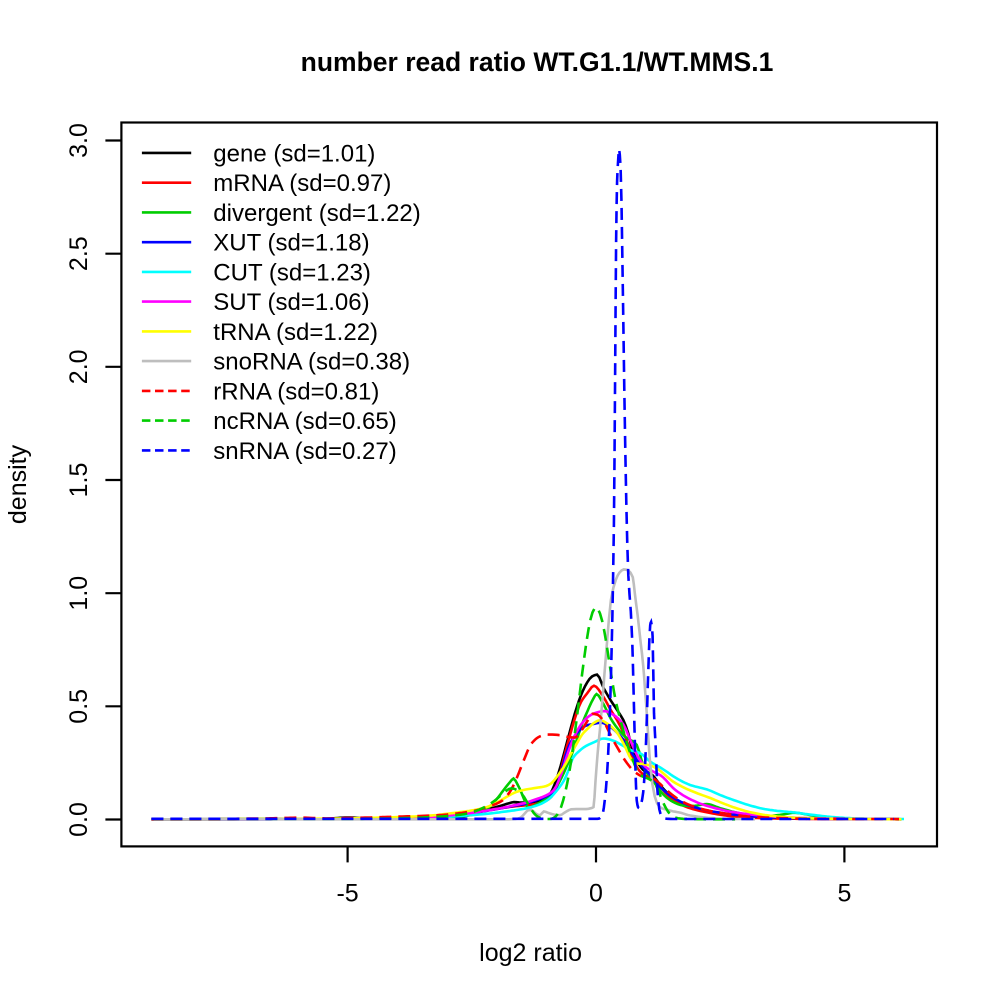 Image resolution: width=1000 pixels, height=1000 pixels. What do you see at coordinates (18, 484) in the screenshot?
I see `svg-text: density` at bounding box center [18, 484].